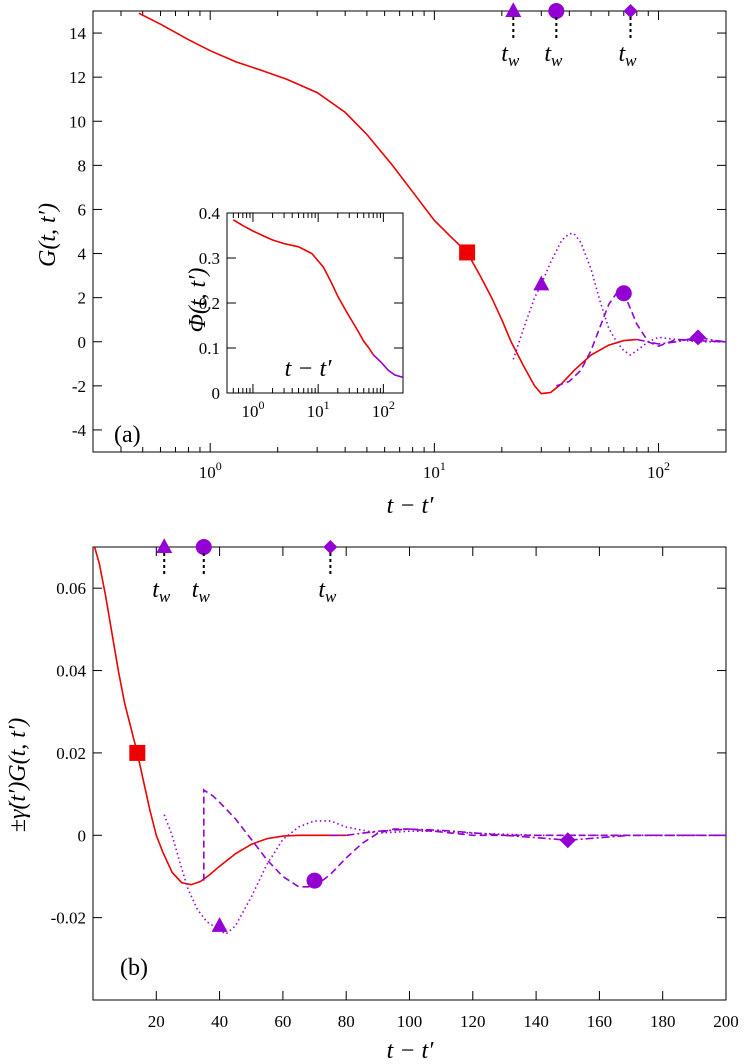 The image size is (747, 1064). I want to click on b-series-line-square, so click(220, 716).